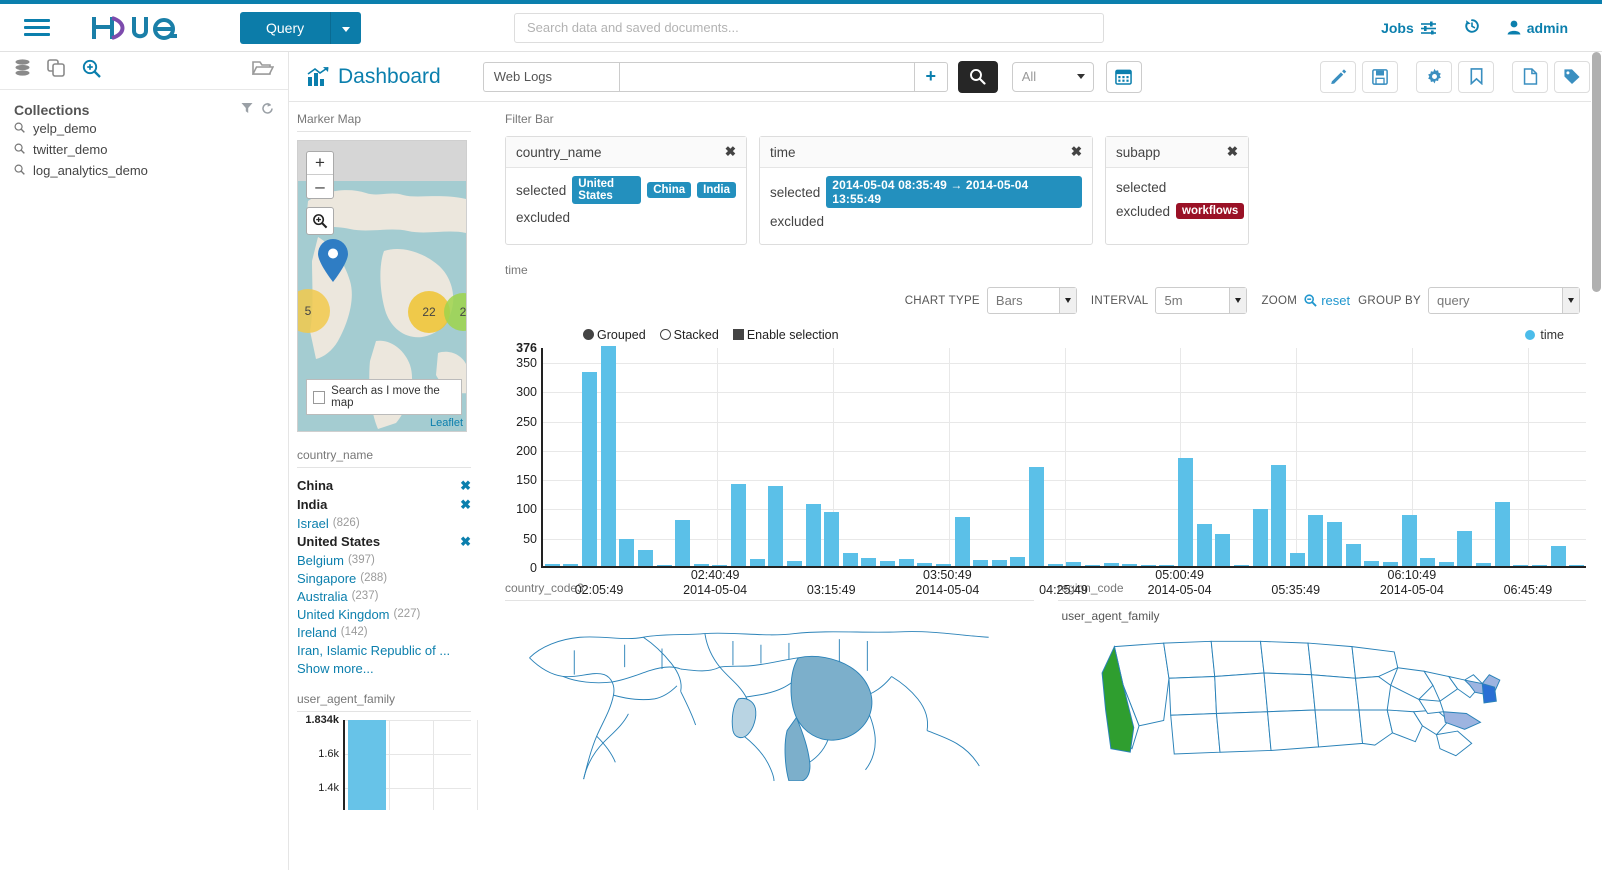 This screenshot has height=870, width=1602. Describe the element at coordinates (1537, 28) in the screenshot. I see `user-menu: admin` at that location.